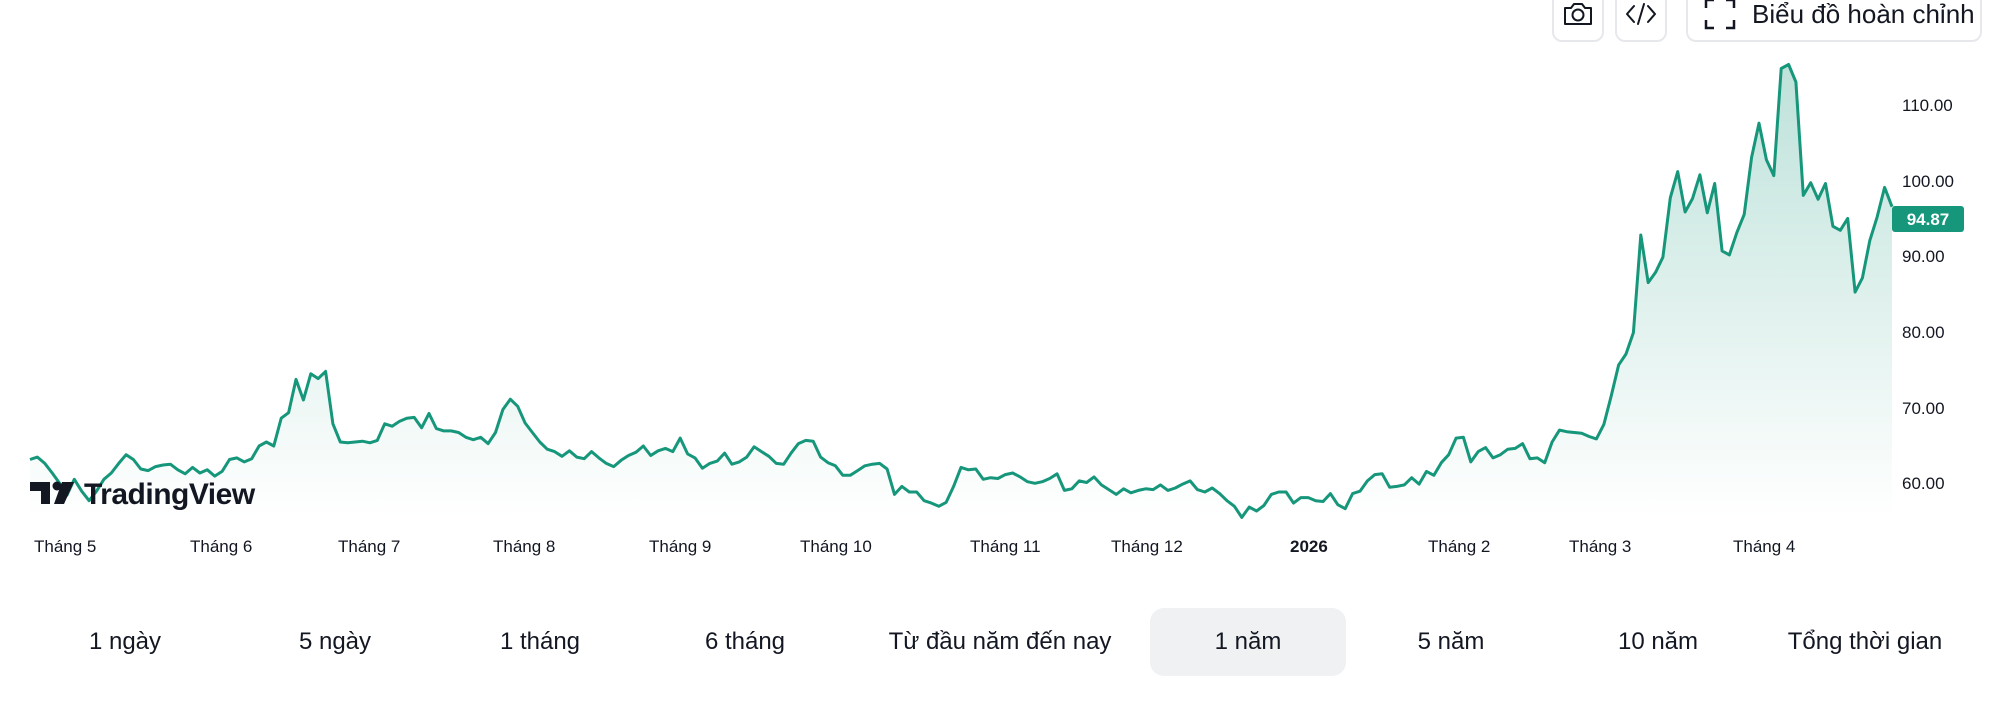 Image resolution: width=2000 pixels, height=721 pixels. What do you see at coordinates (335, 641) in the screenshot?
I see `range-5-day-button: 5 ngày` at bounding box center [335, 641].